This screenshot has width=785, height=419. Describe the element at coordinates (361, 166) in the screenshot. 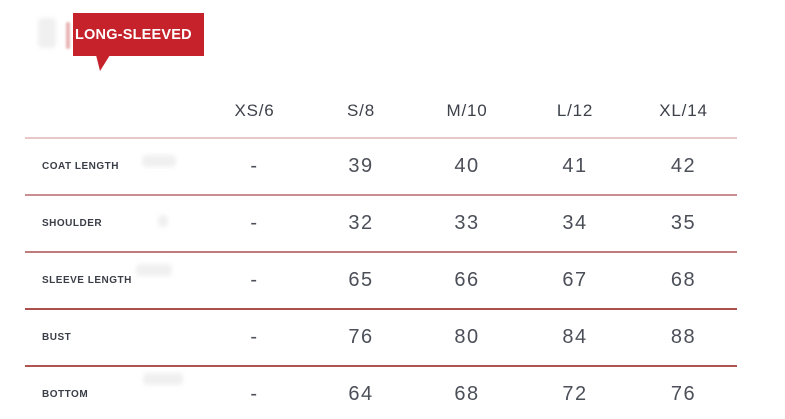

I see `coat-length-s8-value: 39` at that location.